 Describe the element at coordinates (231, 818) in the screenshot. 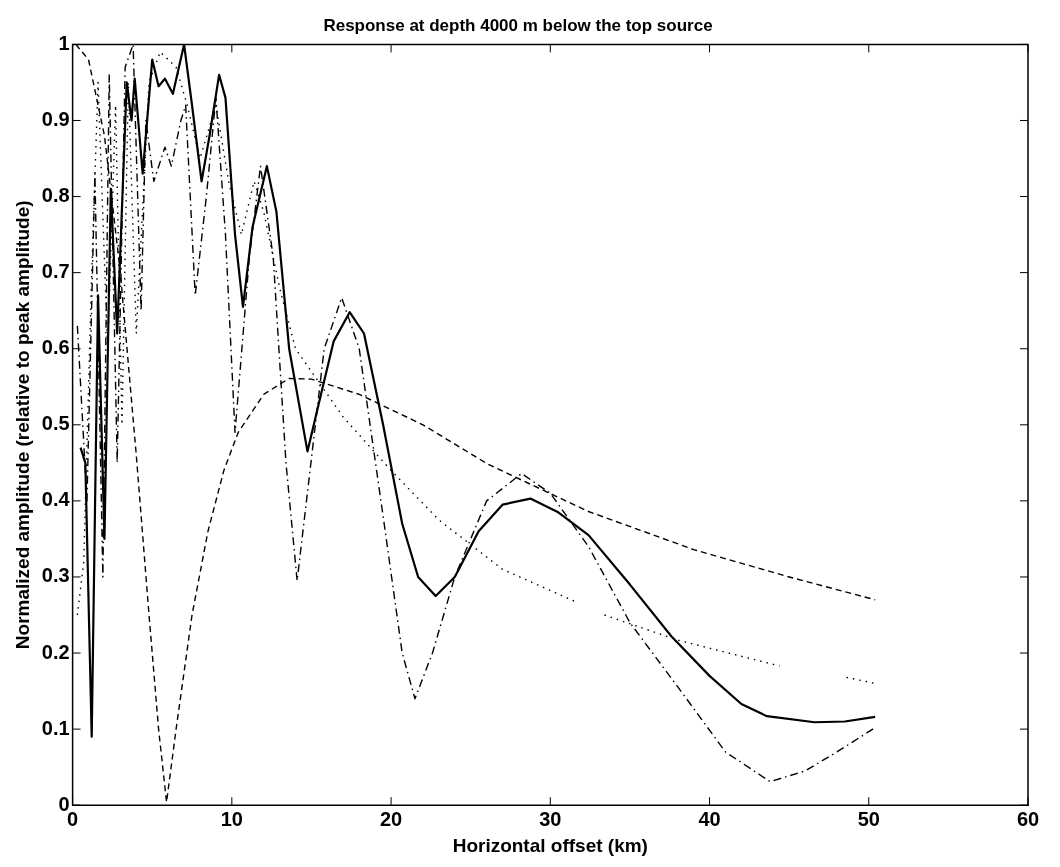

I see `x-tick-label: 10` at that location.